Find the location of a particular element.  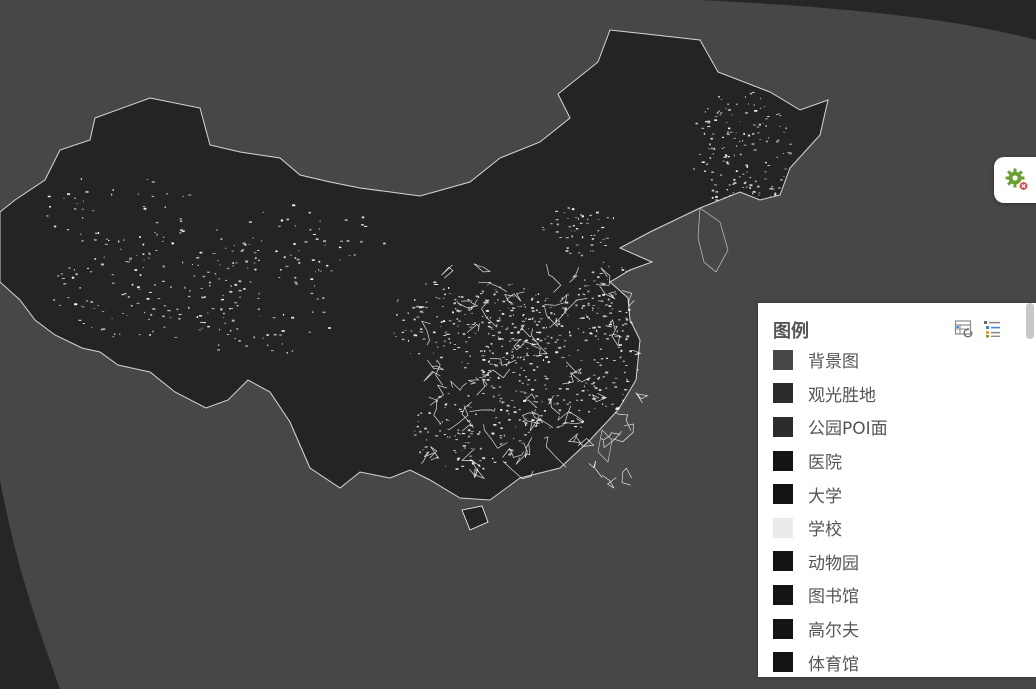

legend-item: 学校 is located at coordinates (830, 528).